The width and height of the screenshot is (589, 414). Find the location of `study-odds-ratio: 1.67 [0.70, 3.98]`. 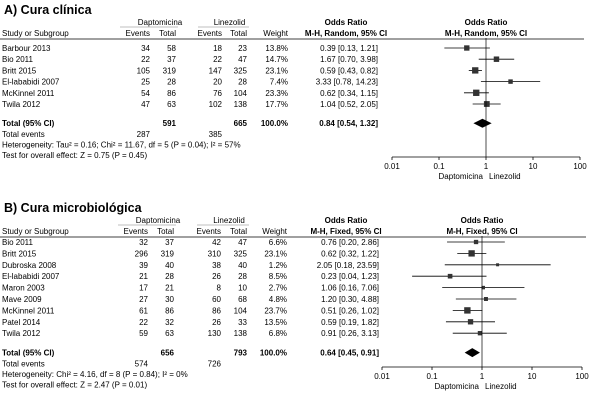

study-odds-ratio: 1.67 [0.70, 3.98] is located at coordinates (349, 59).